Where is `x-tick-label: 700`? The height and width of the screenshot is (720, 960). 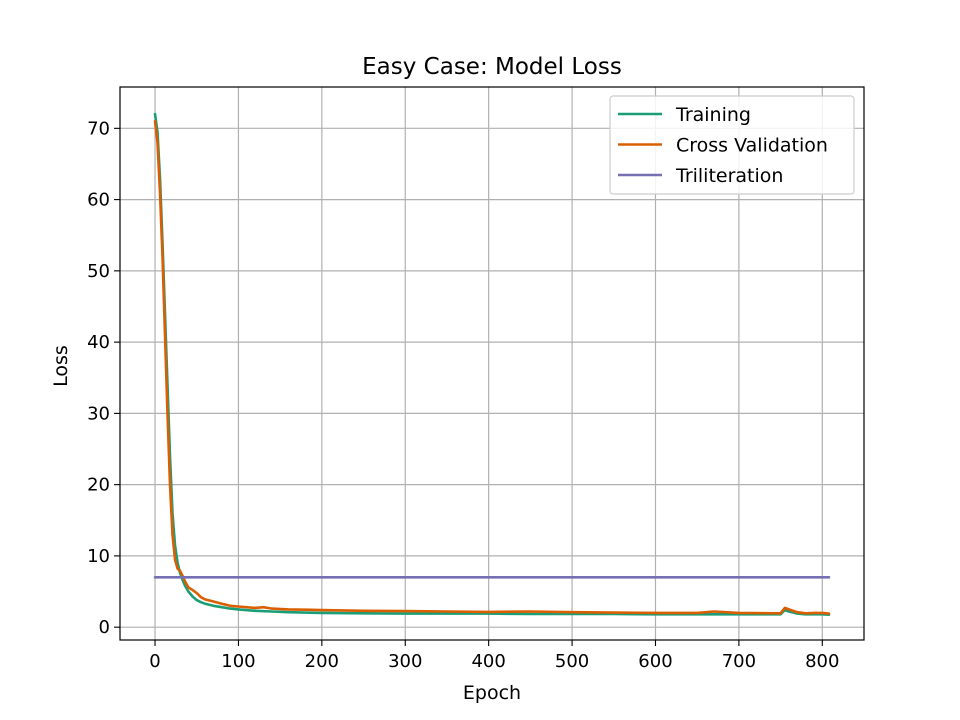 x-tick-label: 700 is located at coordinates (739, 661).